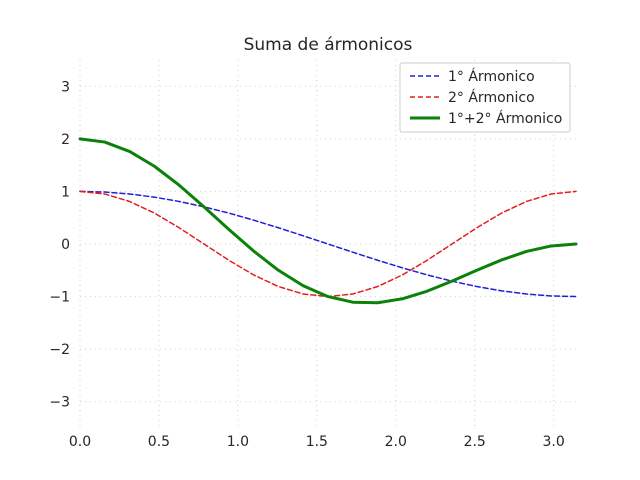  What do you see at coordinates (80, 442) in the screenshot?
I see `x-tick-label: 0.0` at bounding box center [80, 442].